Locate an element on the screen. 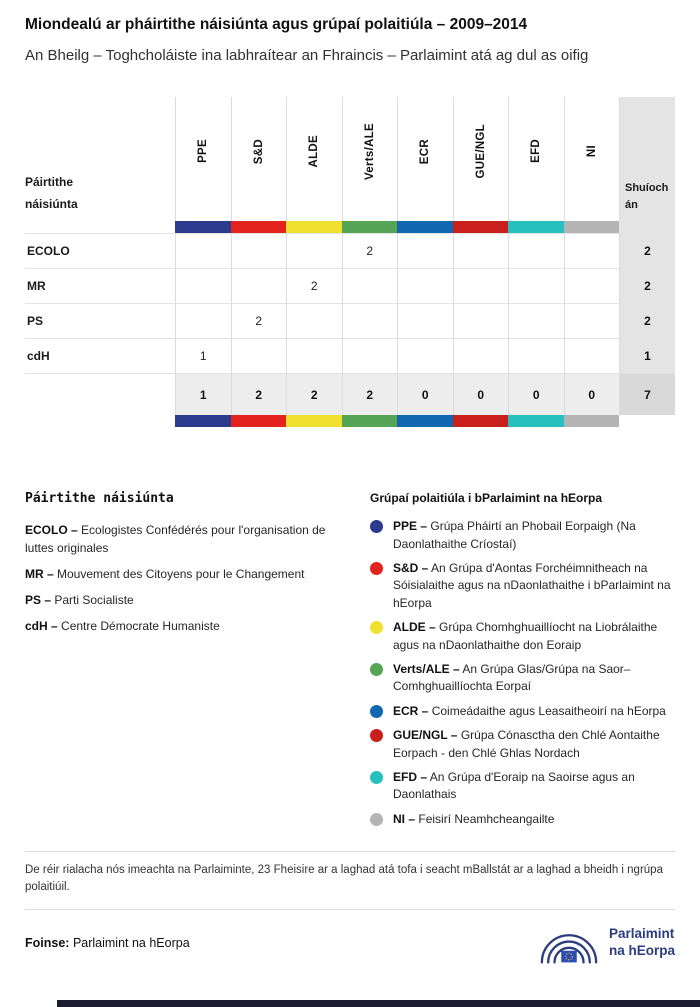 This screenshot has width=700, height=1007. party-name: cdH is located at coordinates (100, 356).